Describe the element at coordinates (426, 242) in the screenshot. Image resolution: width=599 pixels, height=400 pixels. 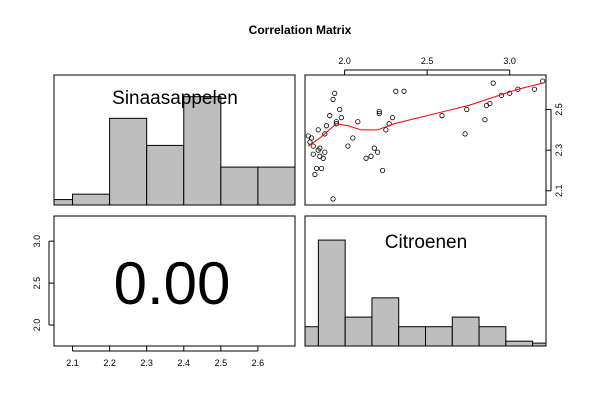
I see `variable-label-citroenen: Citroenen` at that location.